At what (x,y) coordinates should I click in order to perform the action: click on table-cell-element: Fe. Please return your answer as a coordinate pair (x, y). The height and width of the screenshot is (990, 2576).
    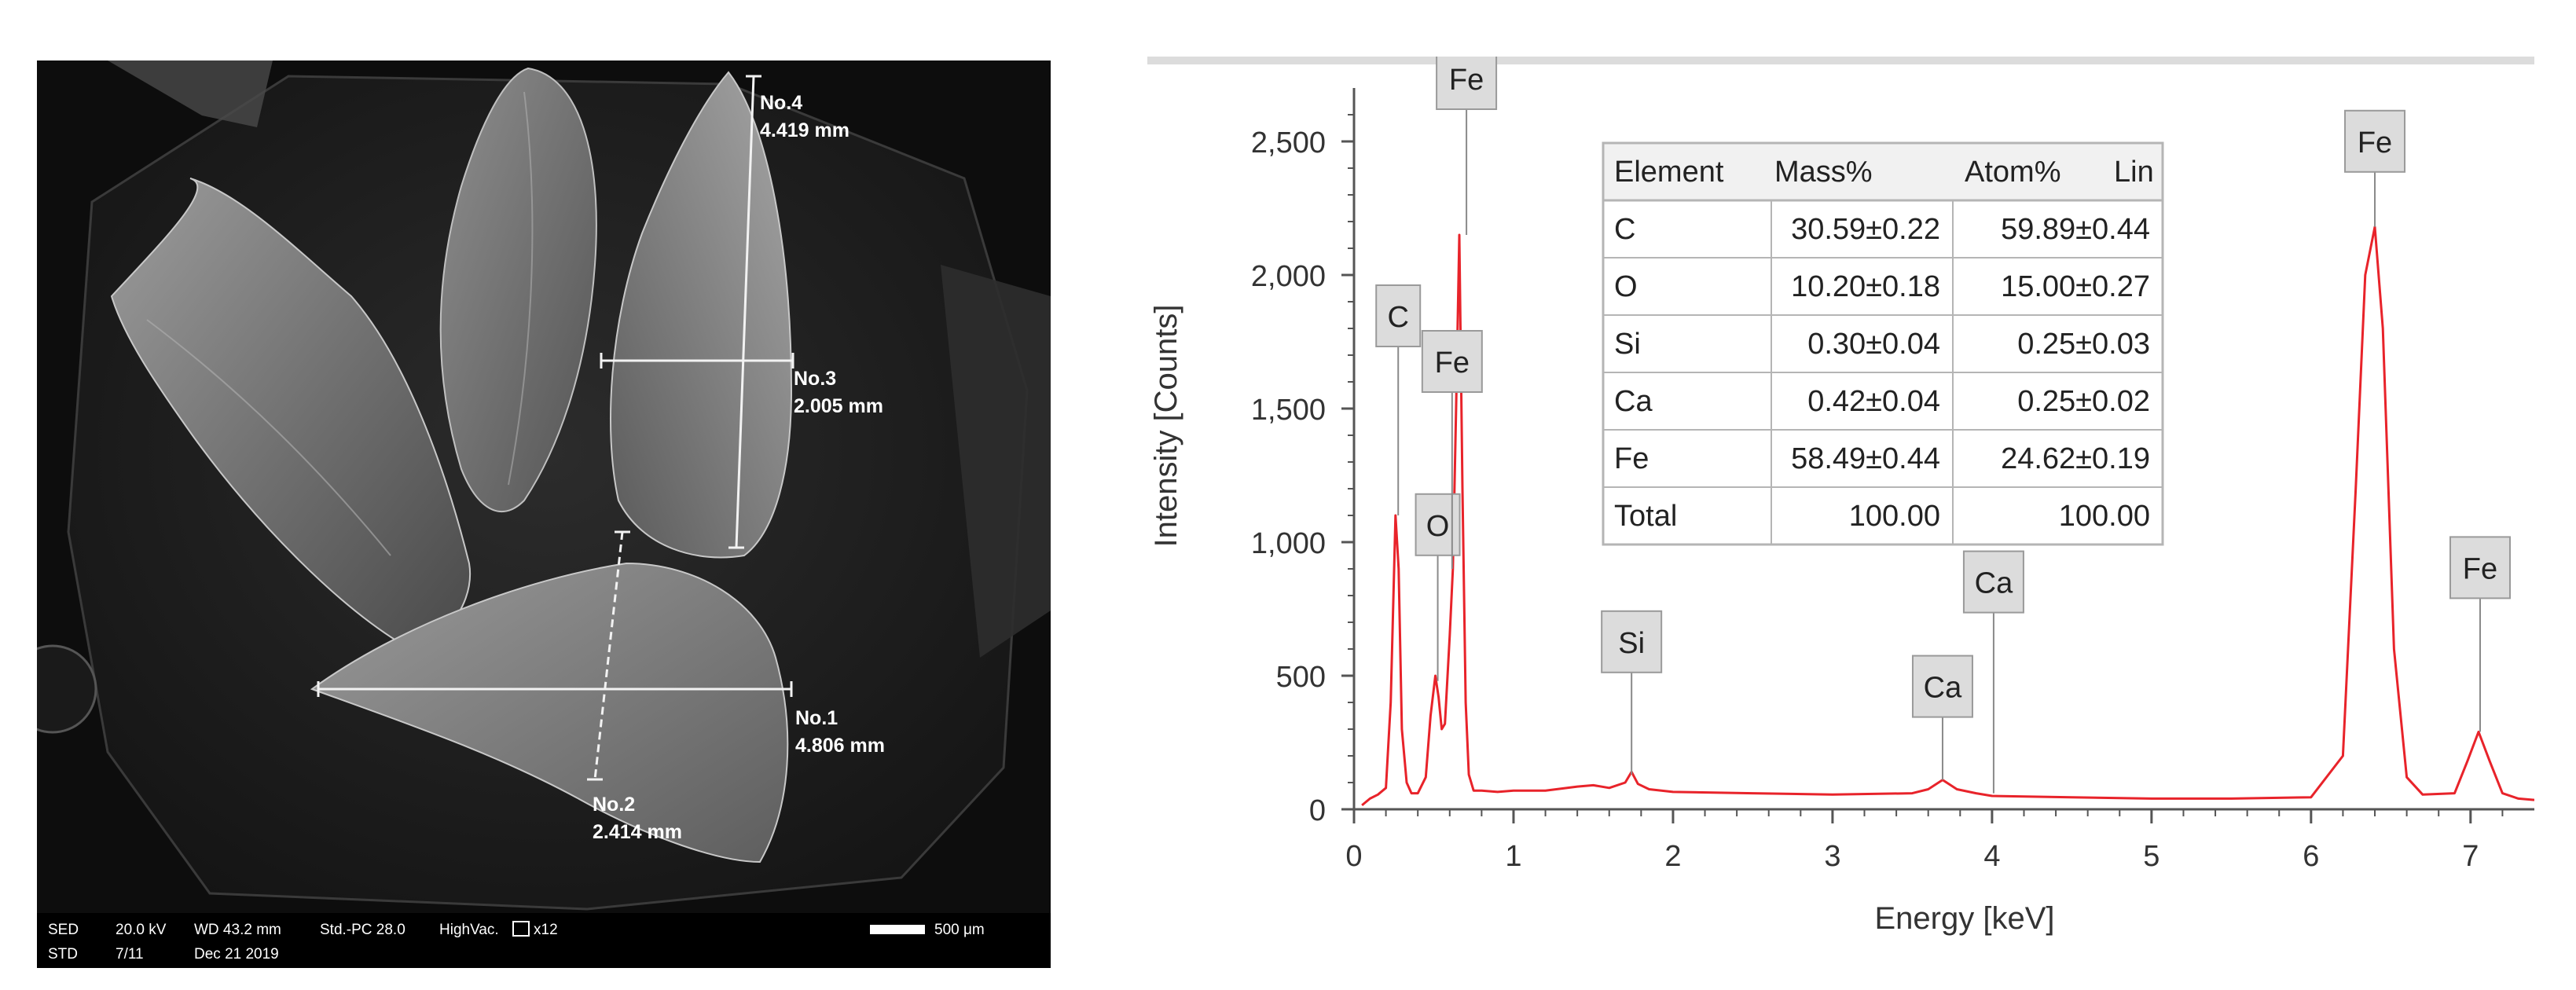
    Looking at the image, I should click on (1631, 458).